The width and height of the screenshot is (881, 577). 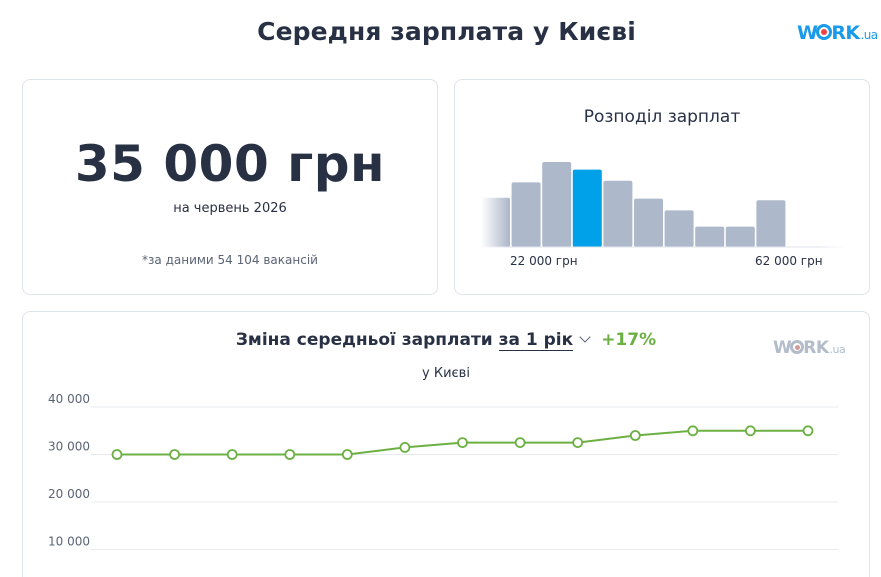 I want to click on vacancies-note: *за даними 54 104 вакансій, so click(x=230, y=260).